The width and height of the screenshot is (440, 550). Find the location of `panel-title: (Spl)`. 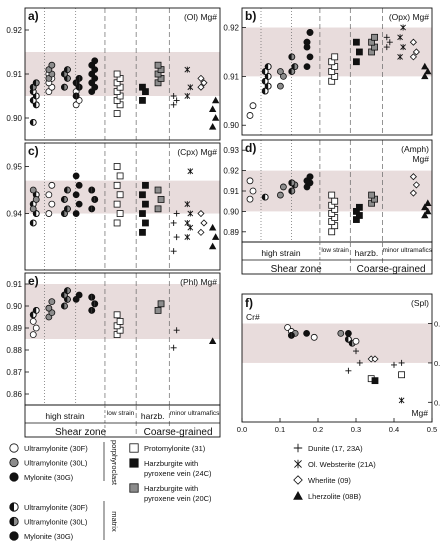

panel-title: (Spl) is located at coordinates (420, 303).